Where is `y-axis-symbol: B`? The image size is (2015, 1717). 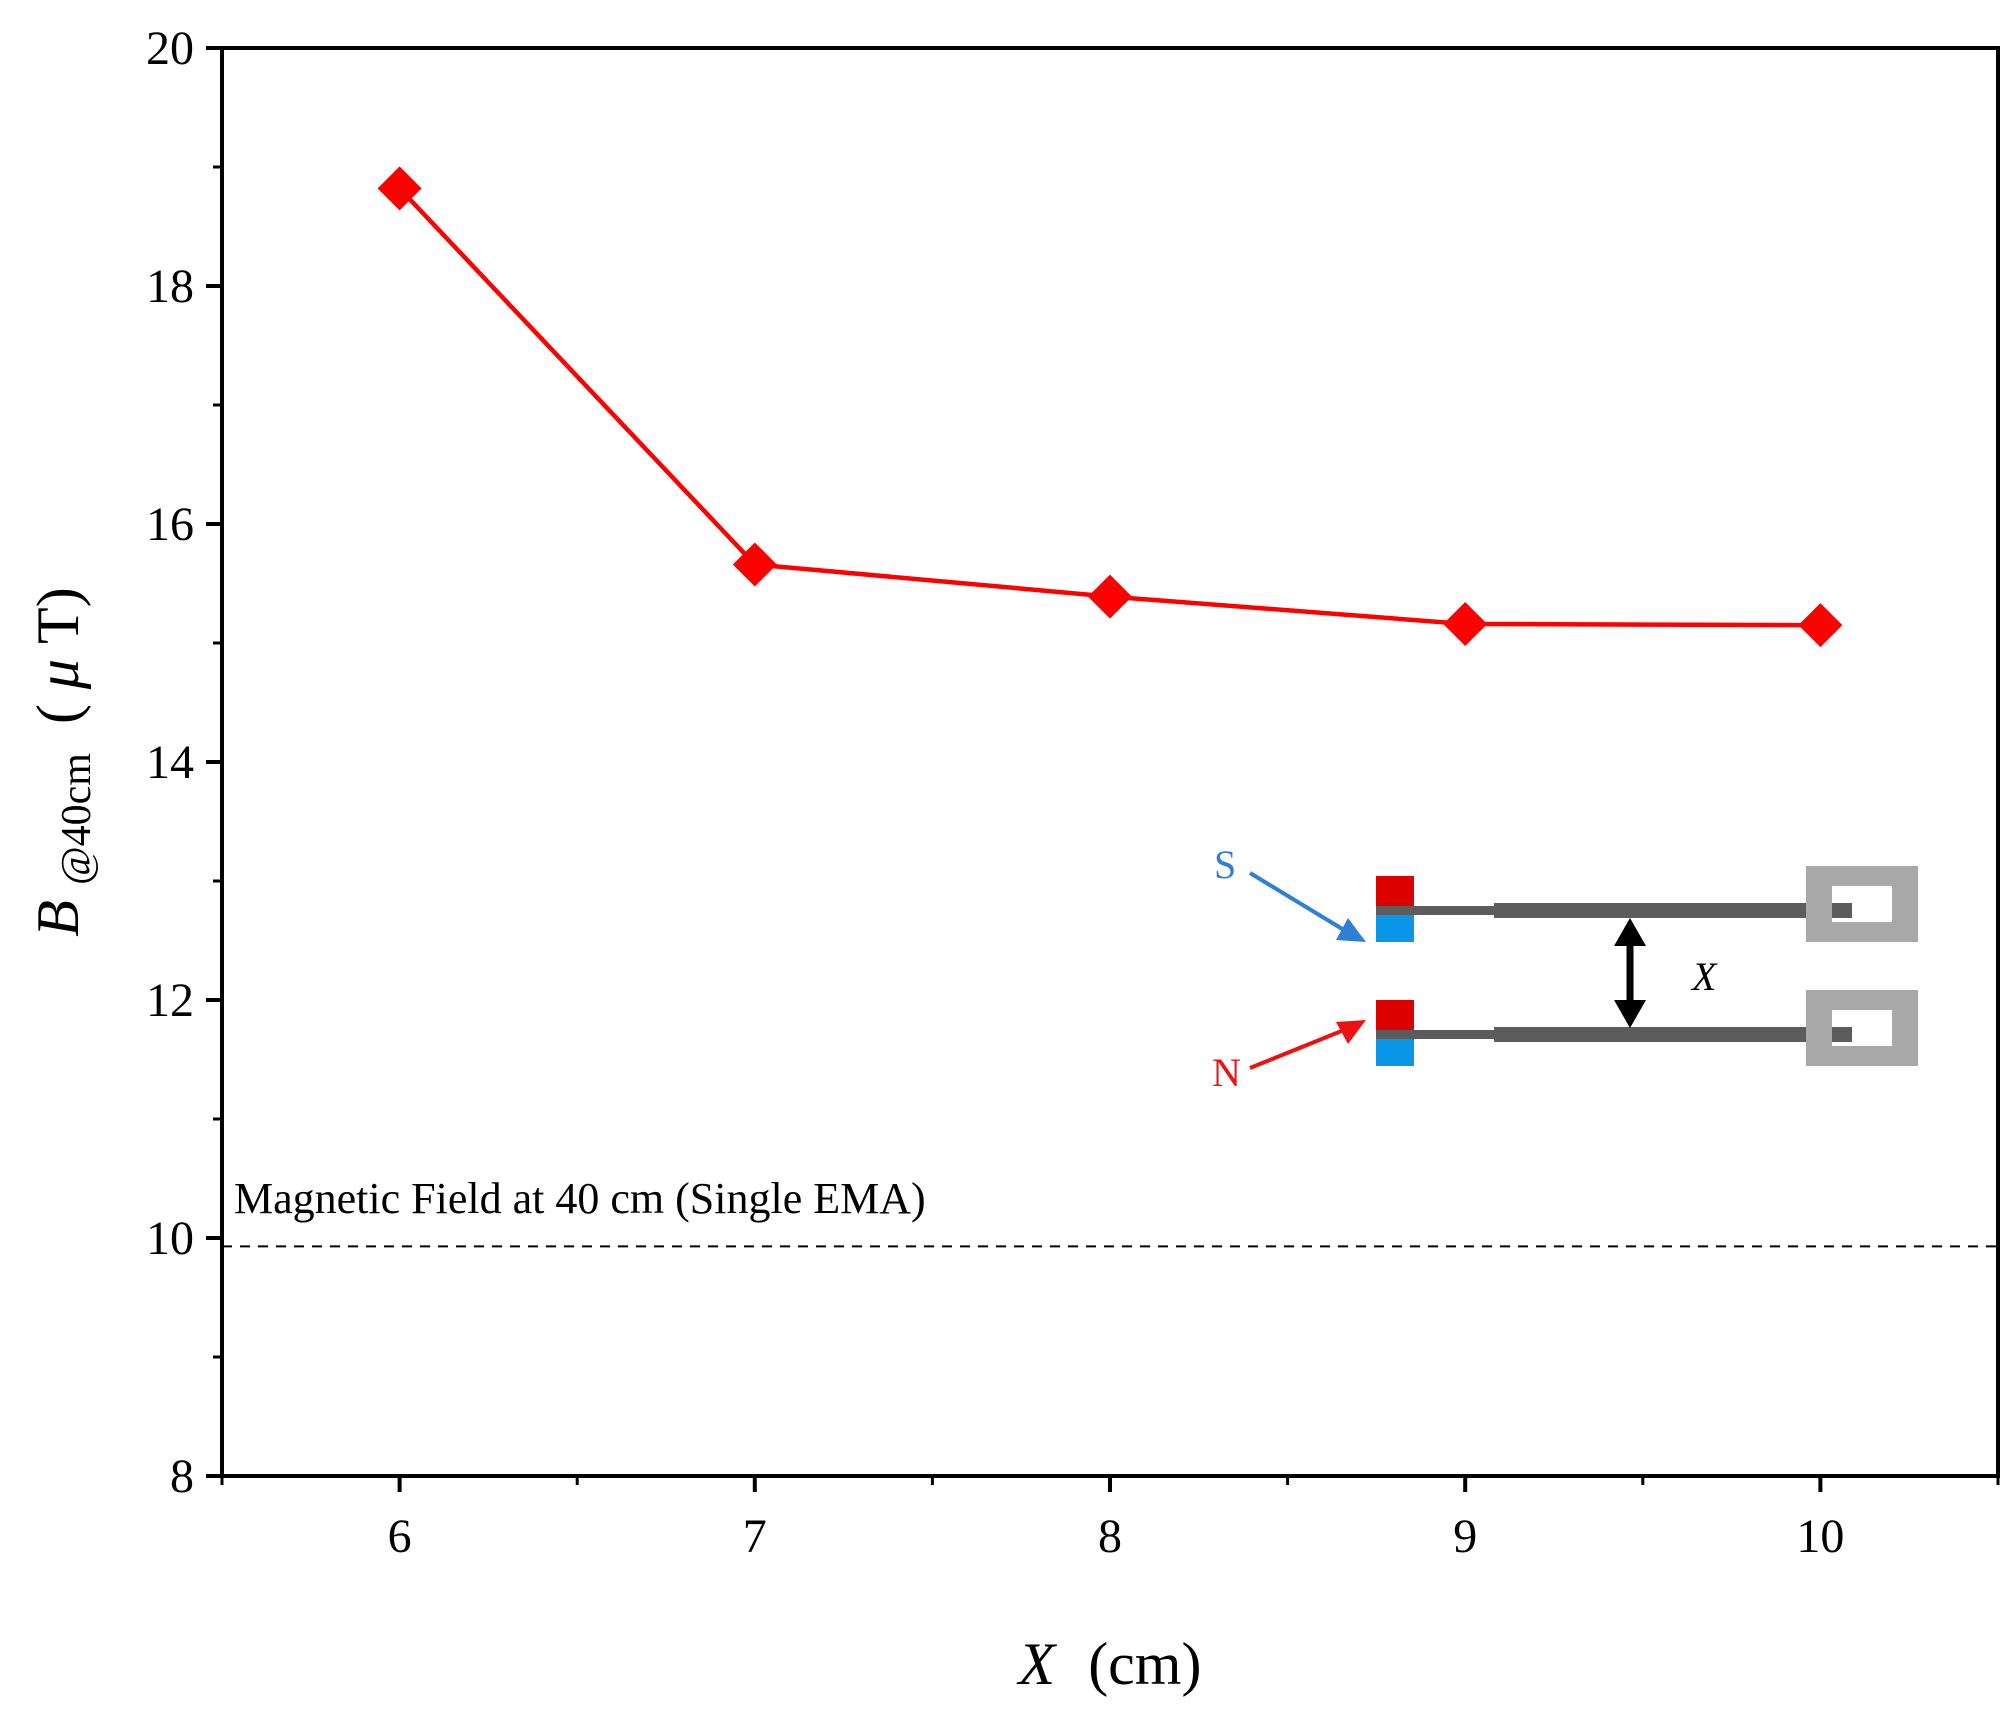 y-axis-symbol: B is located at coordinates (58, 918).